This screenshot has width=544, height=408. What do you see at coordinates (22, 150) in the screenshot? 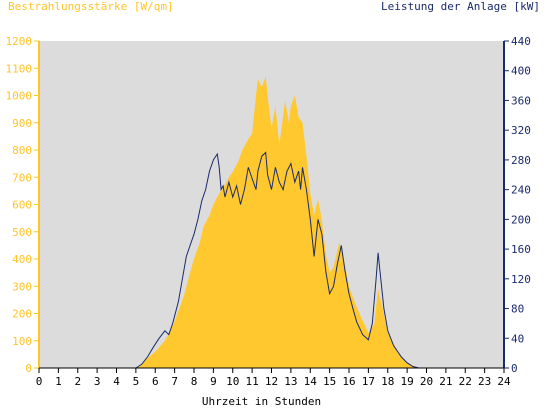
I see `left-tick-label: 800` at bounding box center [22, 150].